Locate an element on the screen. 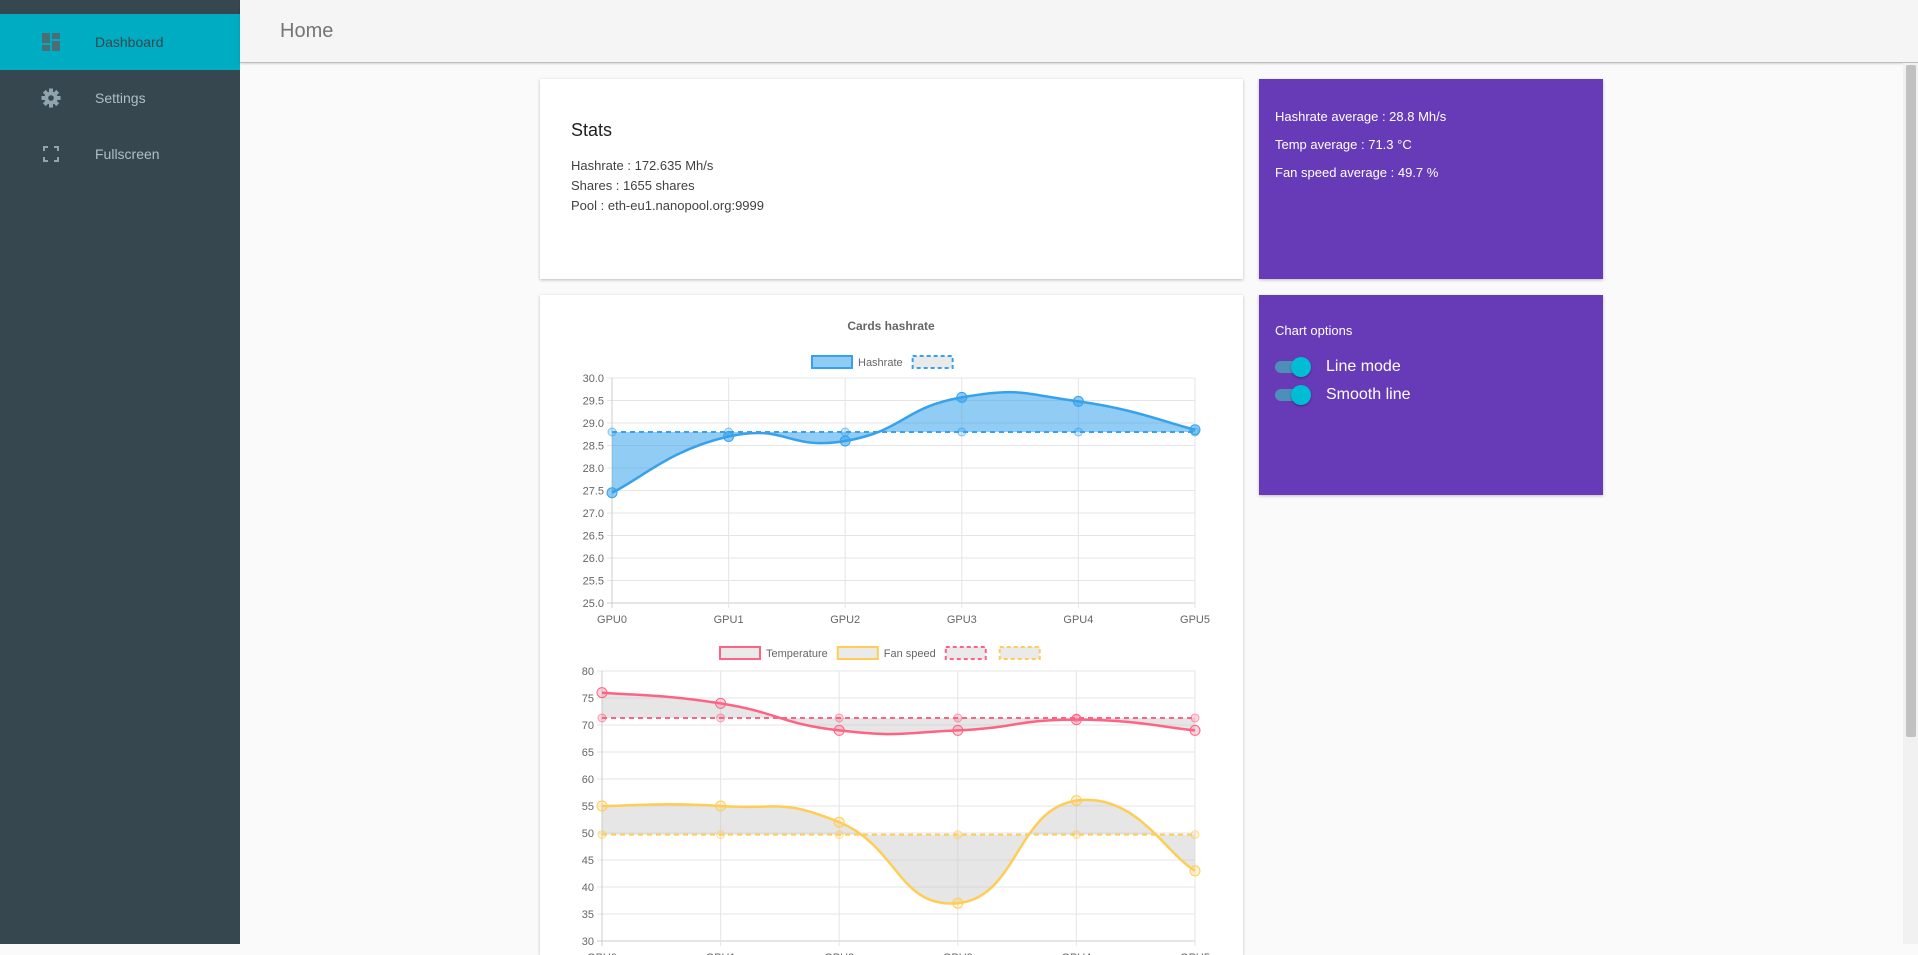  page-scrollbar is located at coordinates (1910, 503).